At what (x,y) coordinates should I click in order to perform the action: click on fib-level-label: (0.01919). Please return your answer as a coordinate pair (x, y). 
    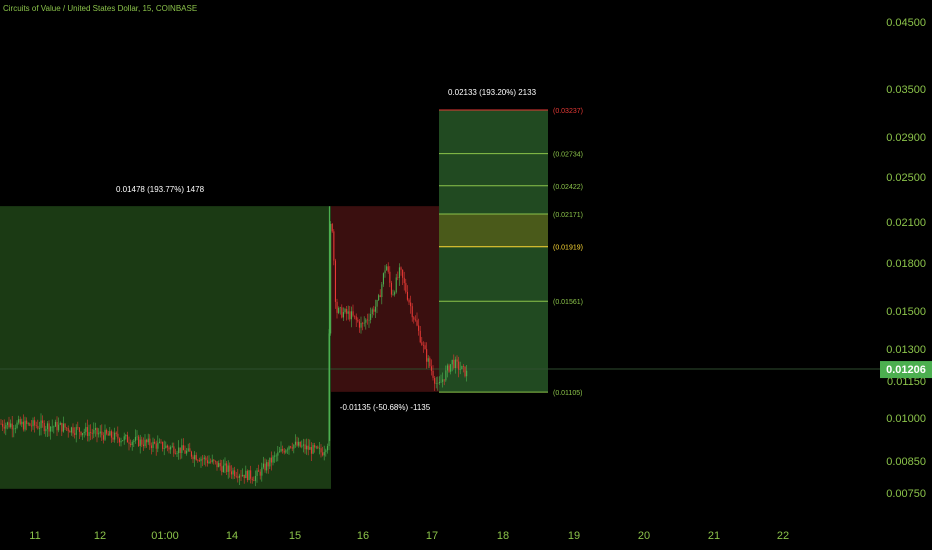
    Looking at the image, I should click on (568, 248).